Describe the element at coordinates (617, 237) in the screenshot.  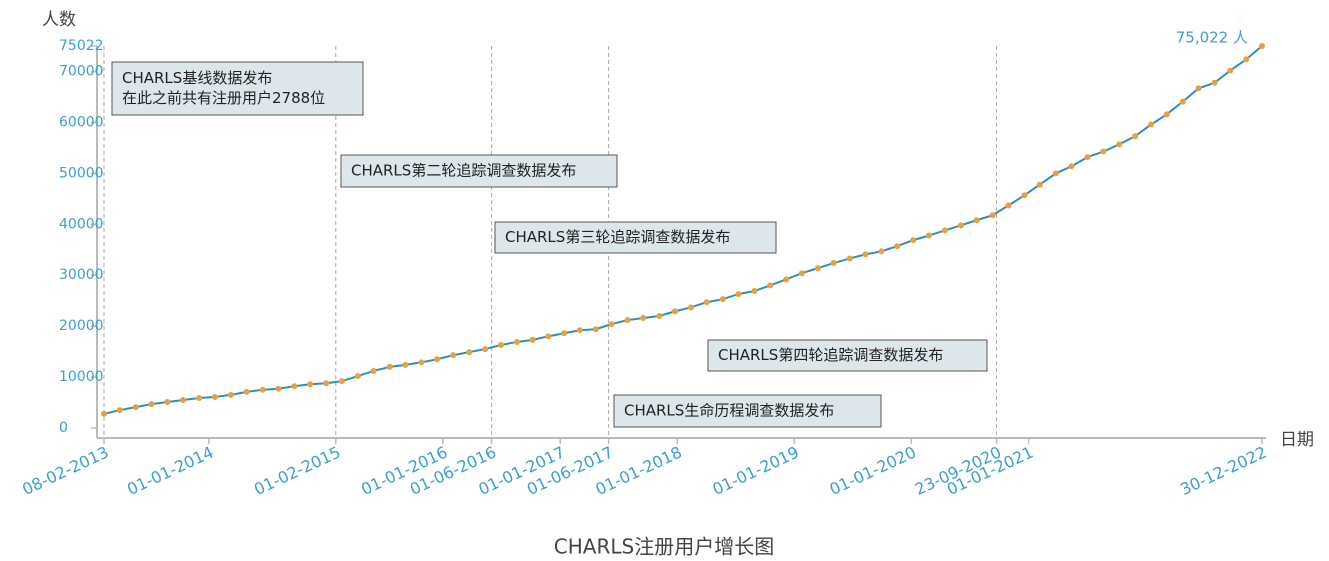
I see `annotation-text: CHARLS第三轮追踪调查数据发布` at that location.